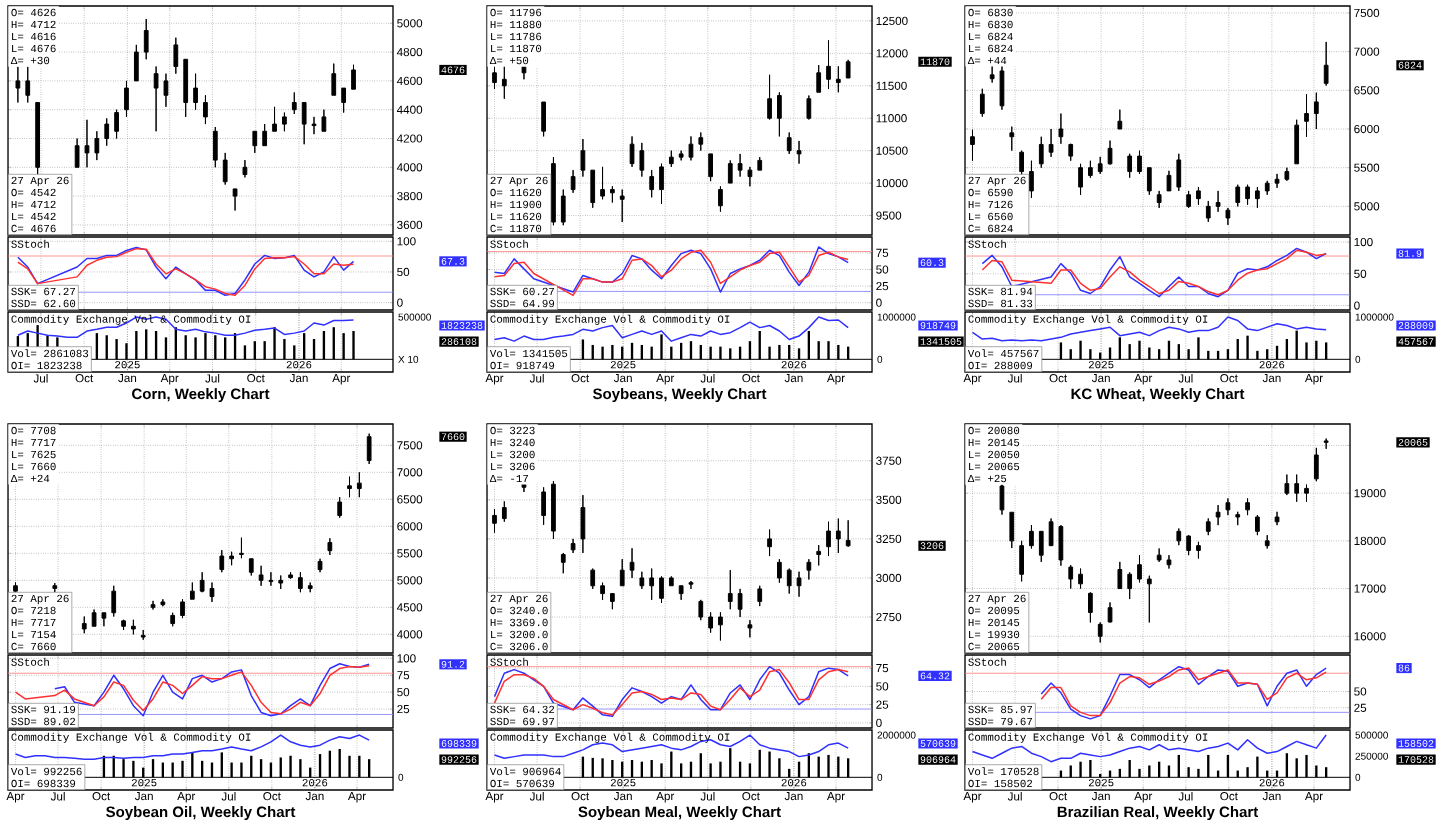 Image resolution: width=1445 pixels, height=829 pixels. I want to click on text: 457567, so click(1416, 341).